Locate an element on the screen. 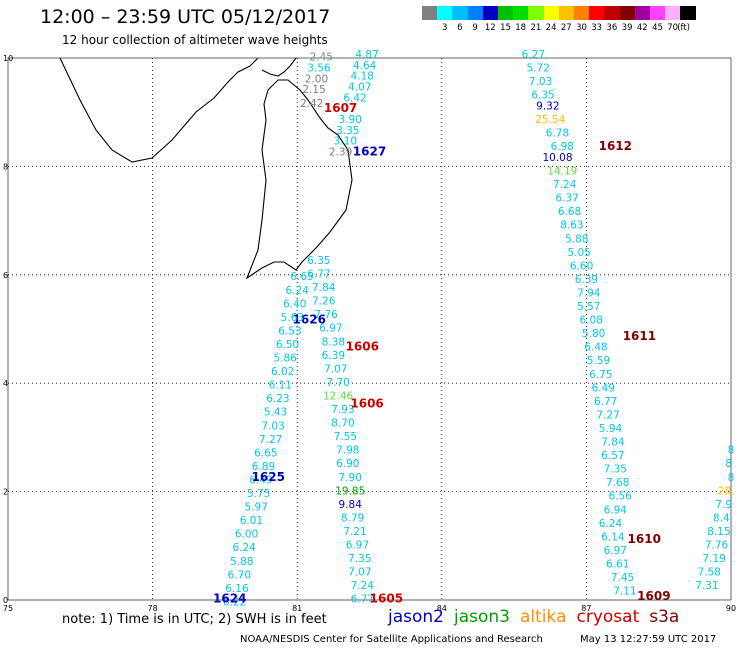 This screenshot has width=740, height=650. wave-height-value: 7.07 is located at coordinates (359, 573).